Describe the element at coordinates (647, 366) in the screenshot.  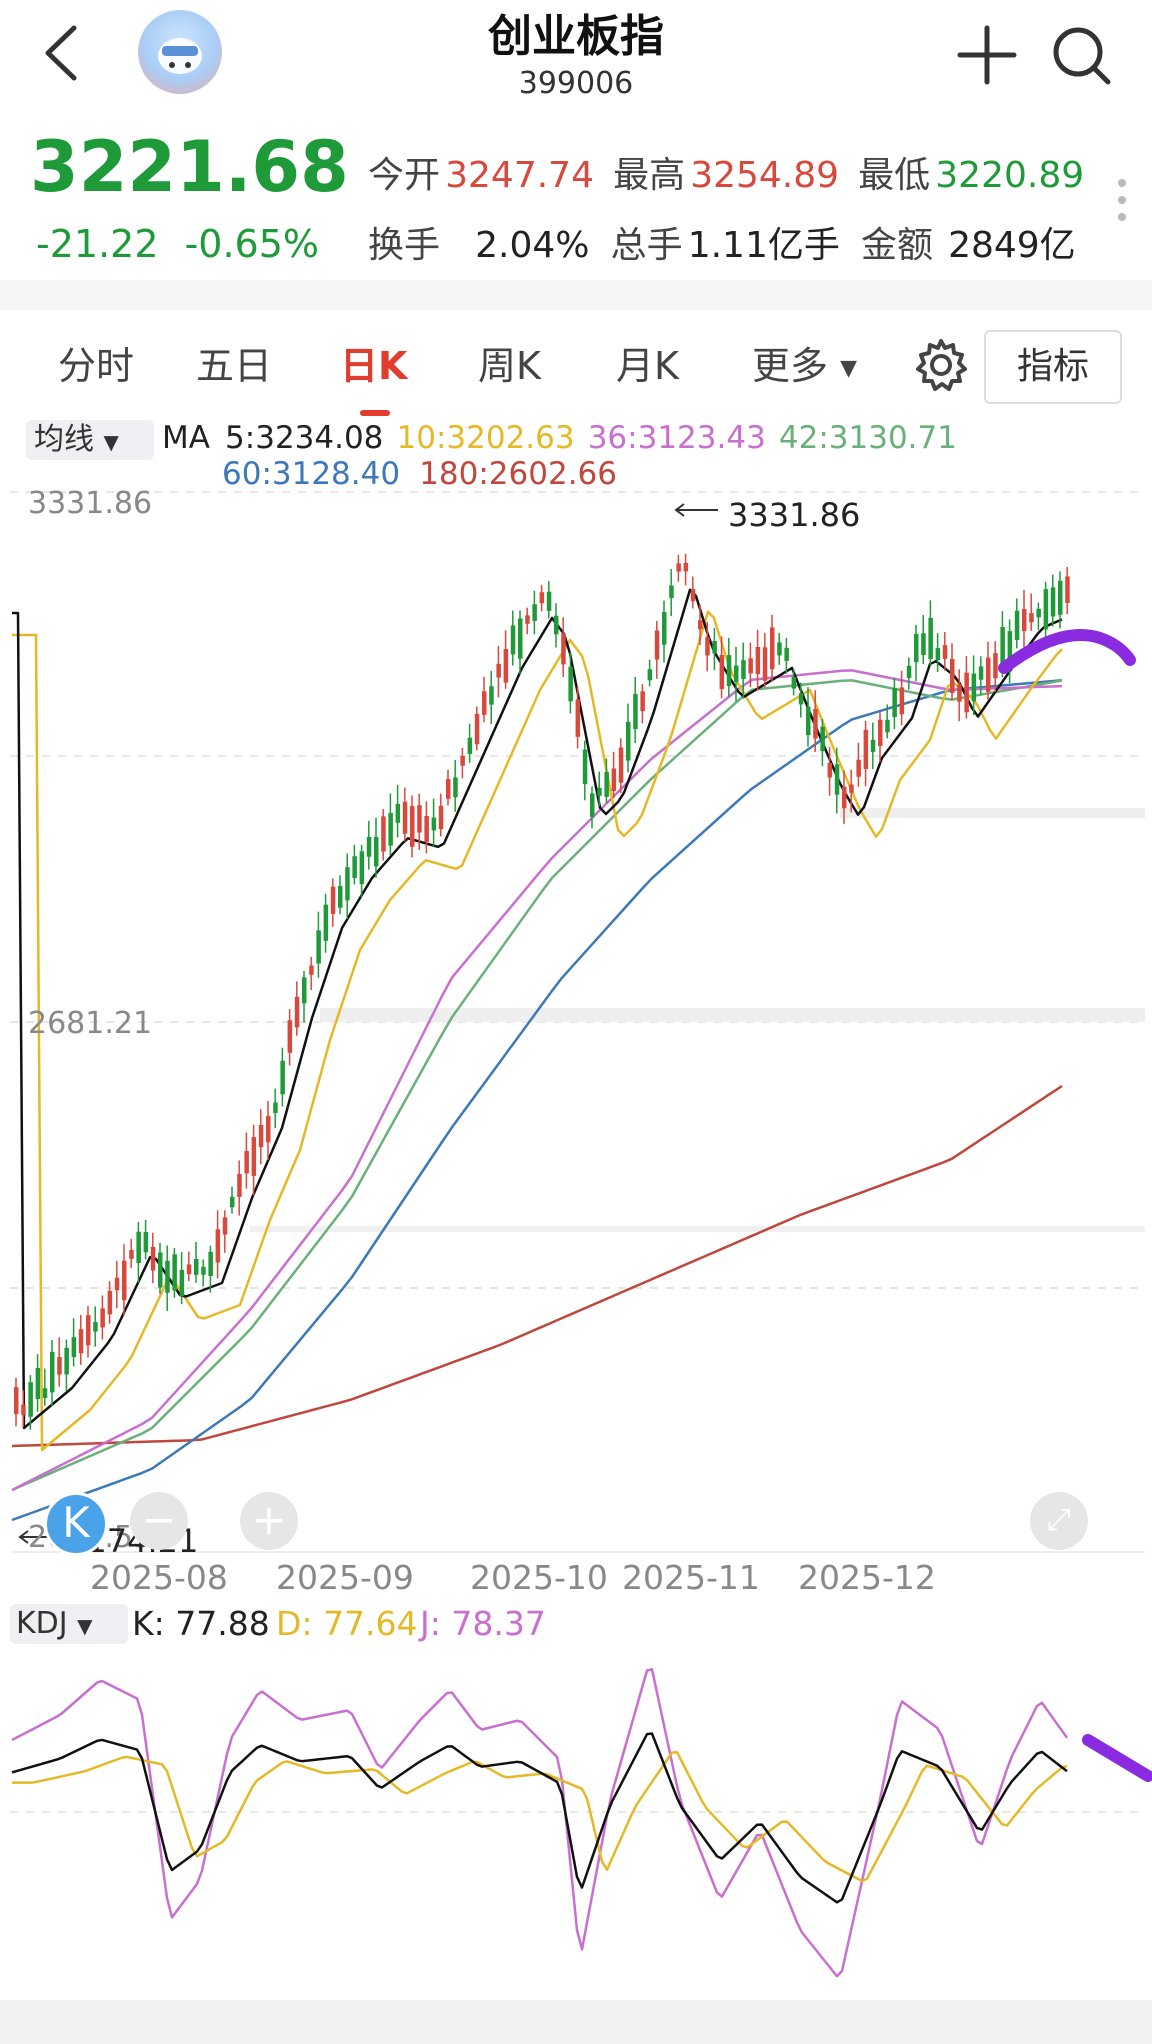
I see `tab-monthly: 月K` at that location.